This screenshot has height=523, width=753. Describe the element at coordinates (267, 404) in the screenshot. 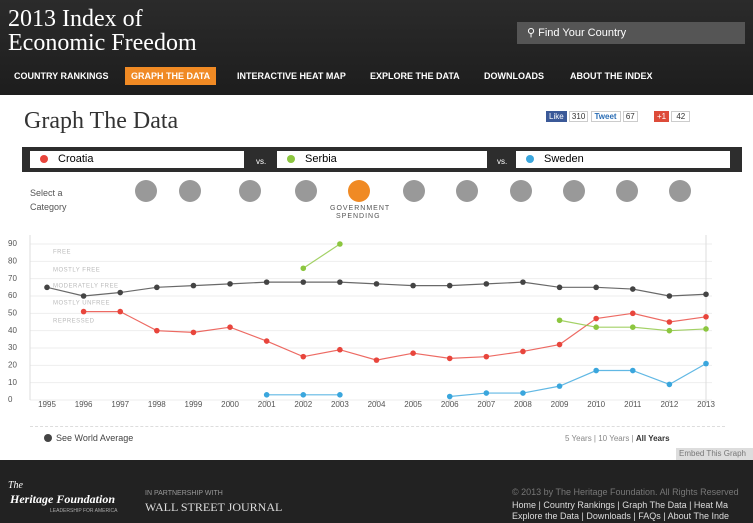

I see `x-tick-label: 2001` at that location.